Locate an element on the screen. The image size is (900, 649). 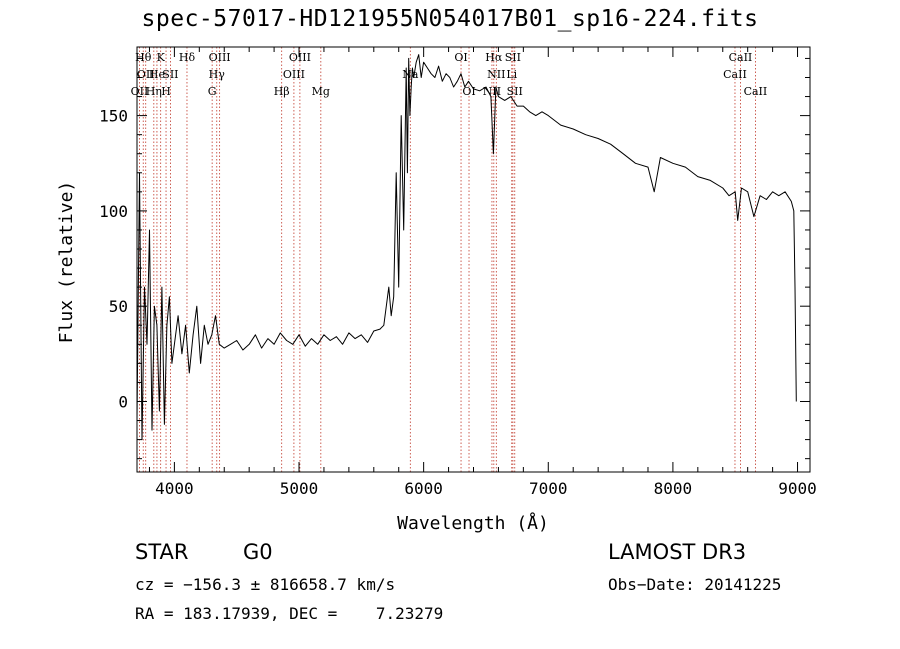
x-tick-label: 7000 is located at coordinates (548, 488).